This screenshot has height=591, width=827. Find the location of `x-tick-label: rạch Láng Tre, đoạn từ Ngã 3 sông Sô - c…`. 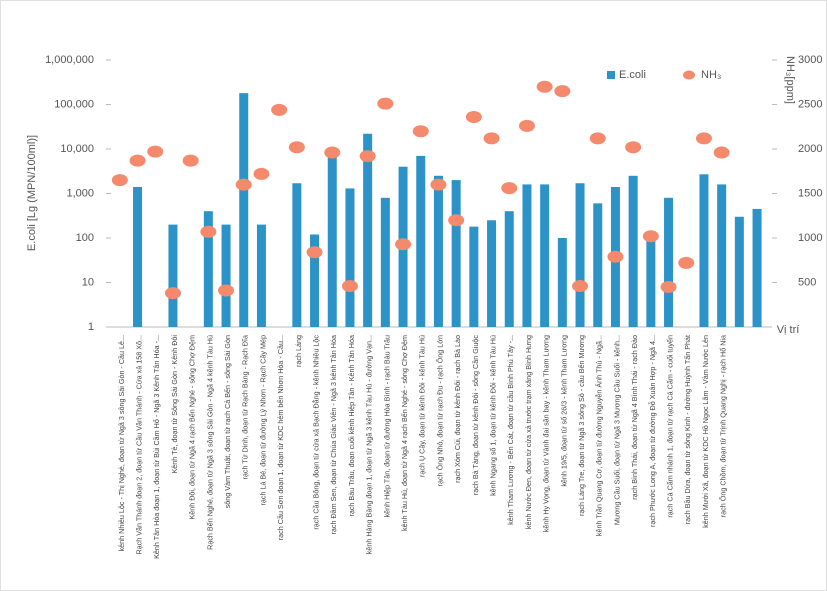

x-tick-label: rạch Láng Tre, đoạn từ Ngã 3 sông Sô - c… is located at coordinates (581, 425).